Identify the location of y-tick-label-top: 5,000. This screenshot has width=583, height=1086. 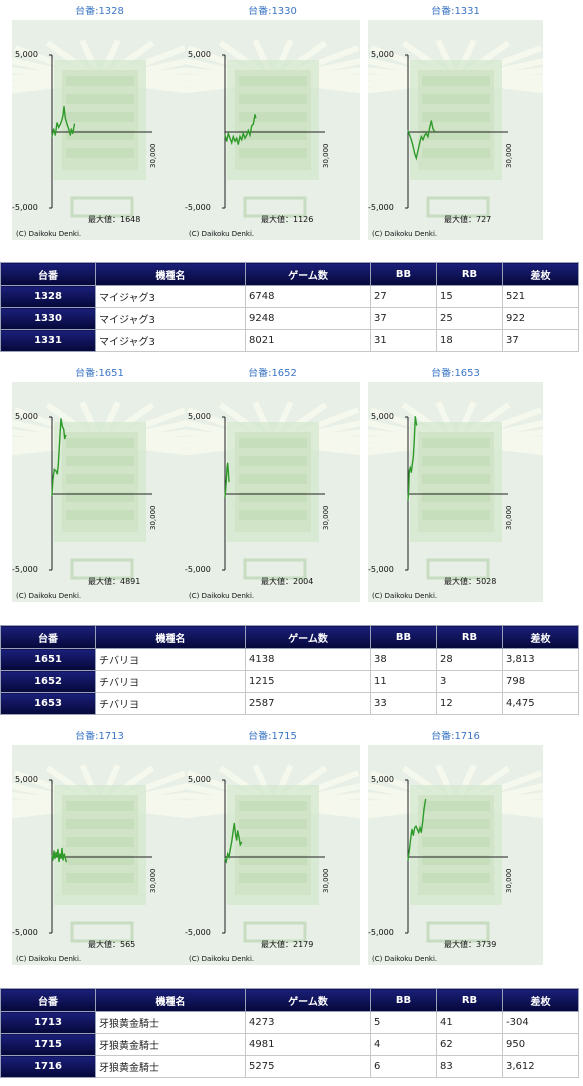
(26, 416).